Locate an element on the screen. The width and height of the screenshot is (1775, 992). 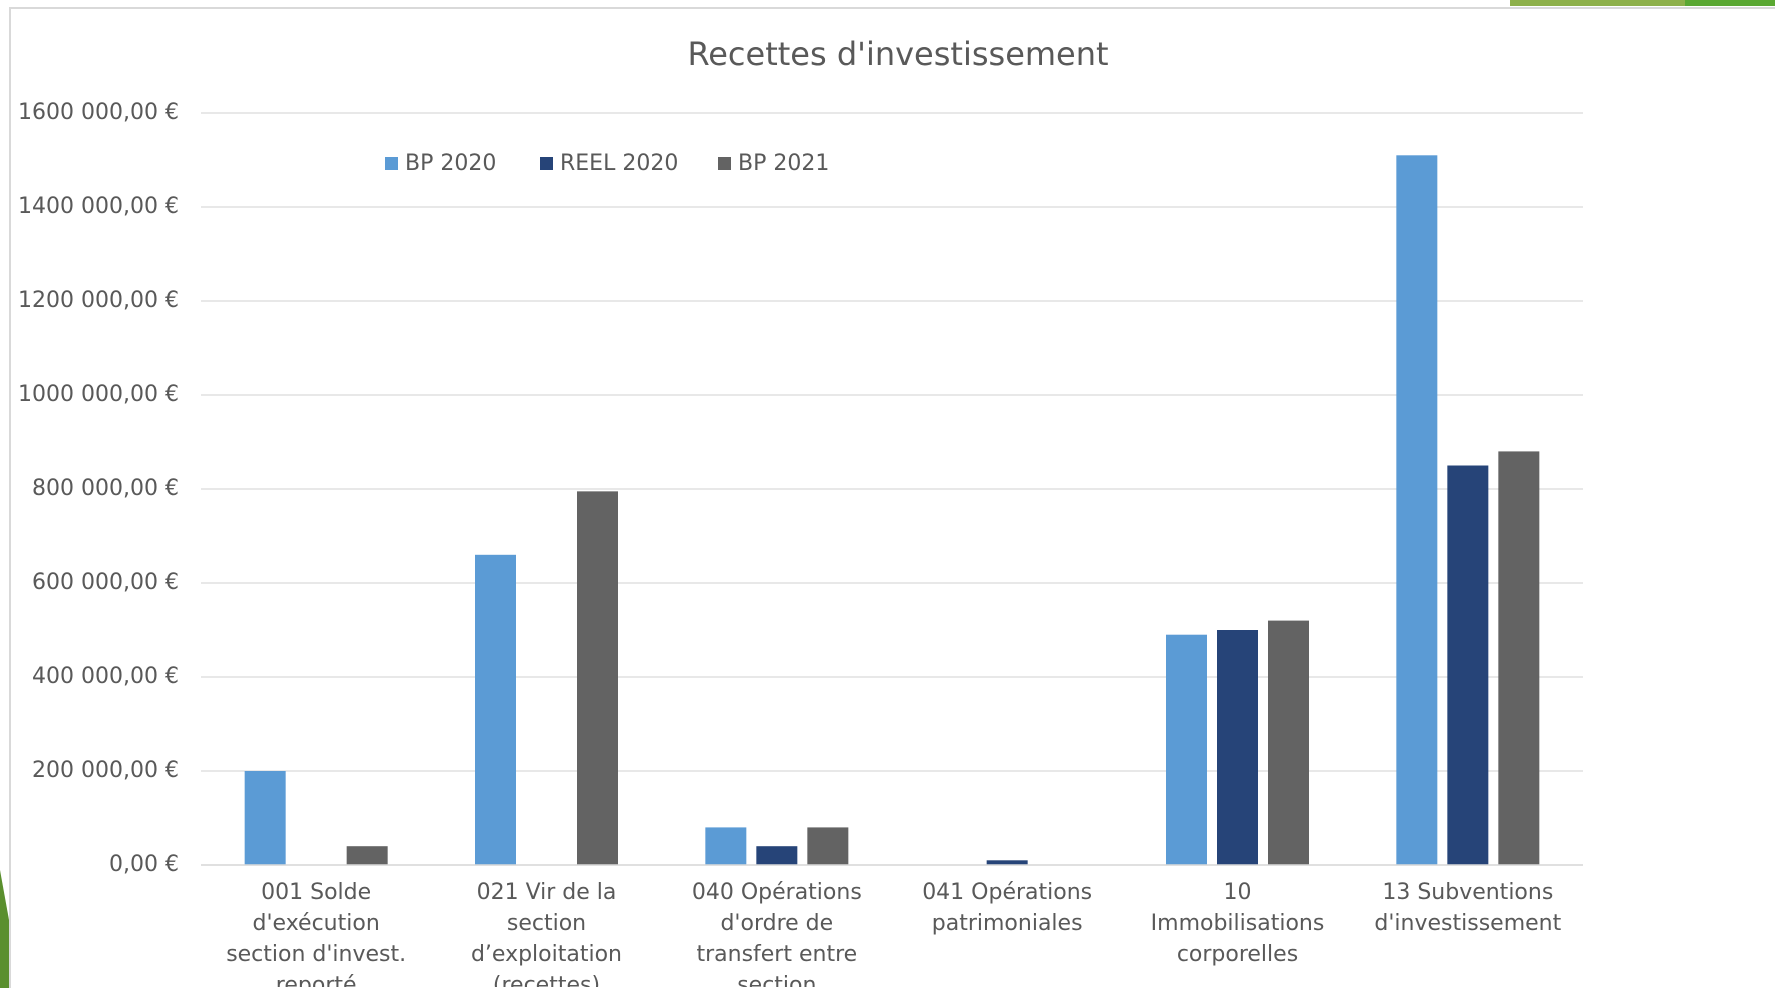
x-tick-label-box: 13 Subventions d'investissement is located at coordinates (1468, 908).